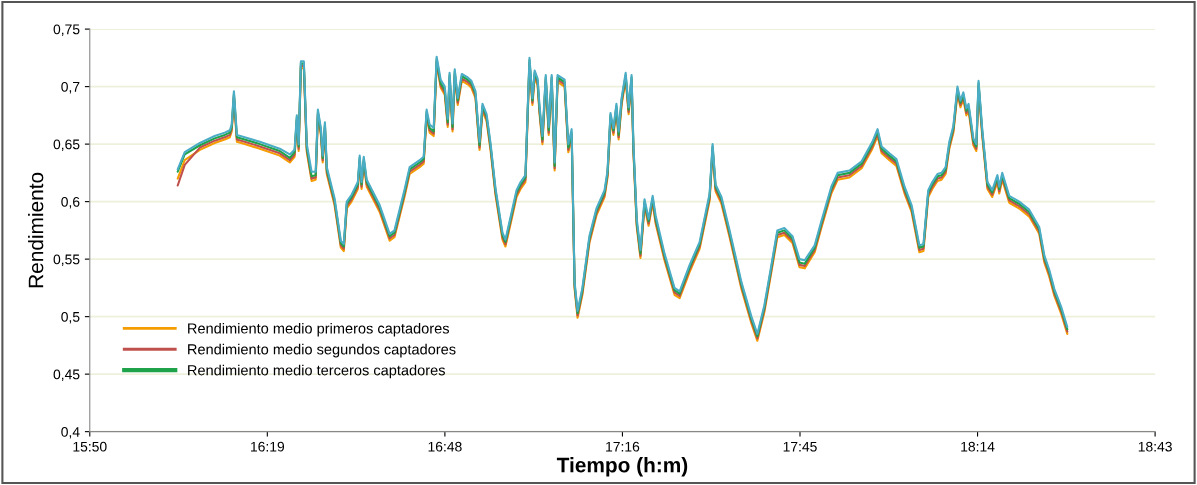  I want to click on y-tick-label: 0,4, so click(70, 432).